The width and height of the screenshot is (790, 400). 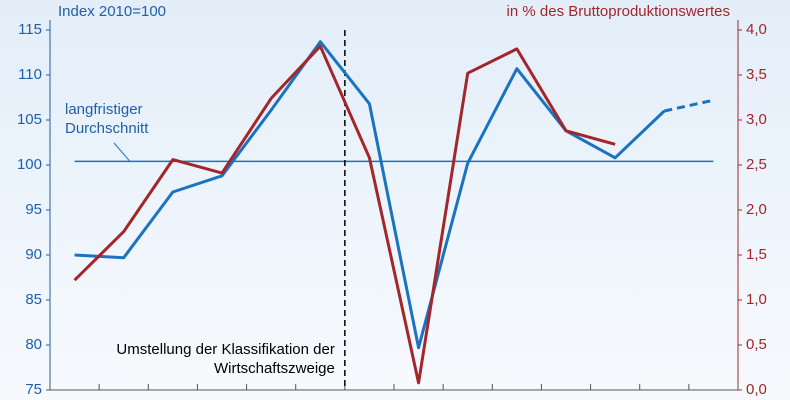 I want to click on break-label: Wirtschaftszweige, so click(x=274, y=368).